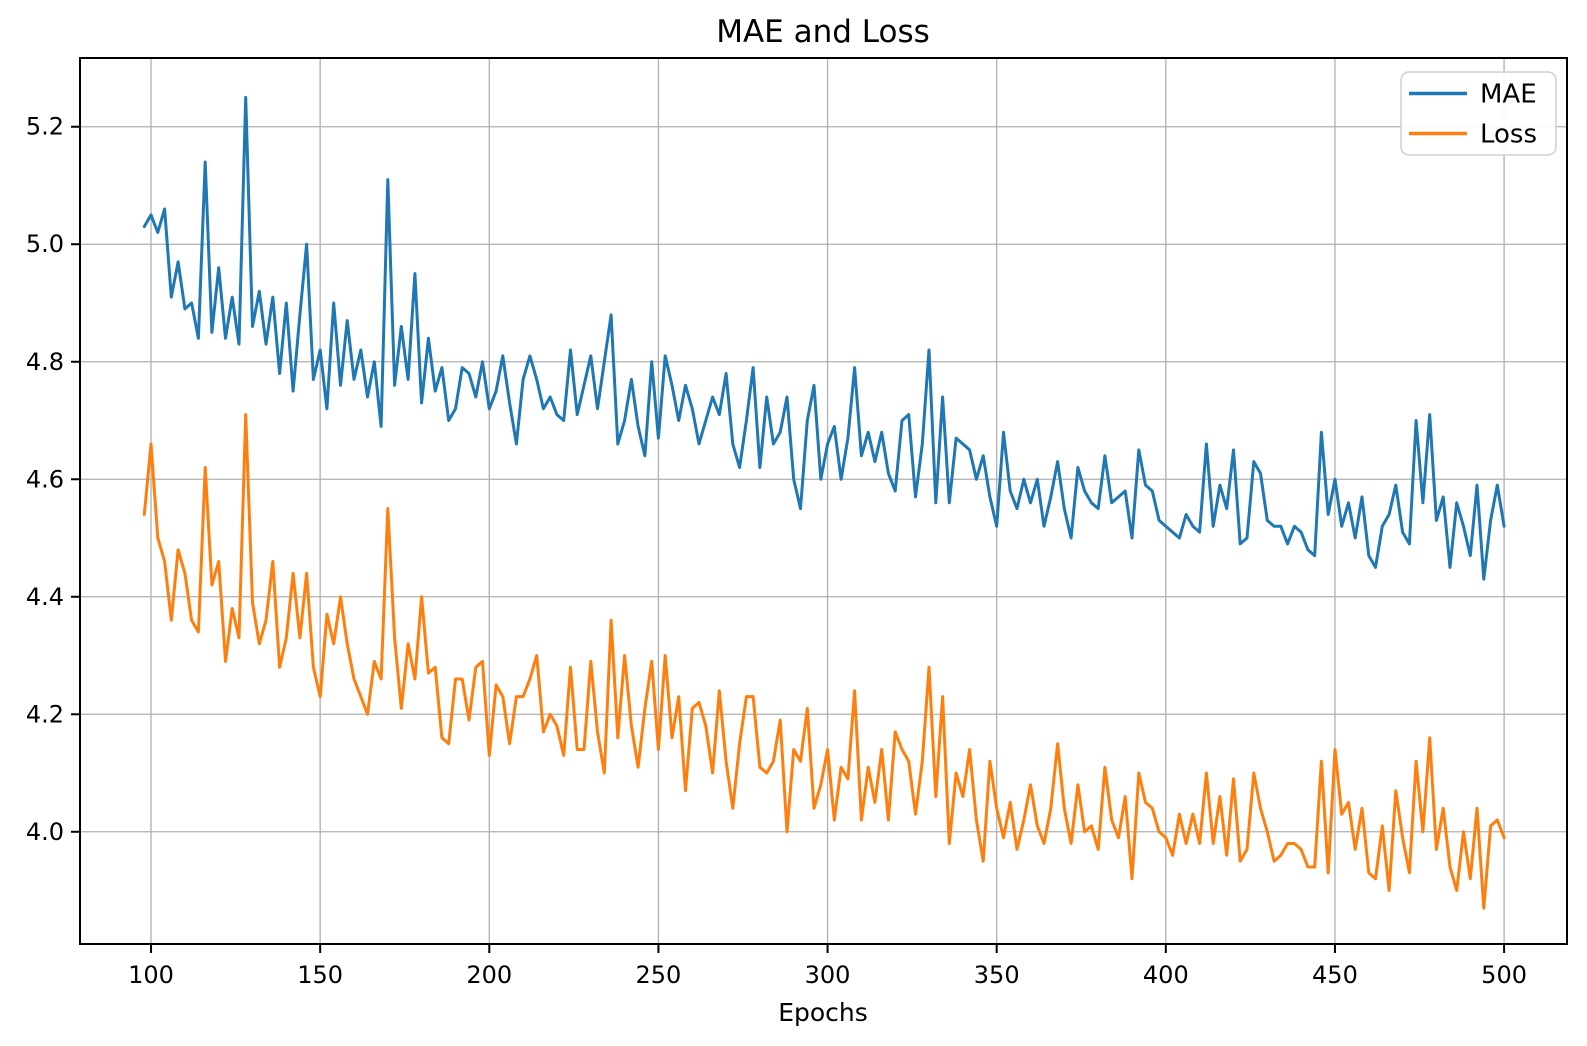 Image resolution: width=1587 pixels, height=1046 pixels. I want to click on y-tick-label: 4.6, so click(45, 479).